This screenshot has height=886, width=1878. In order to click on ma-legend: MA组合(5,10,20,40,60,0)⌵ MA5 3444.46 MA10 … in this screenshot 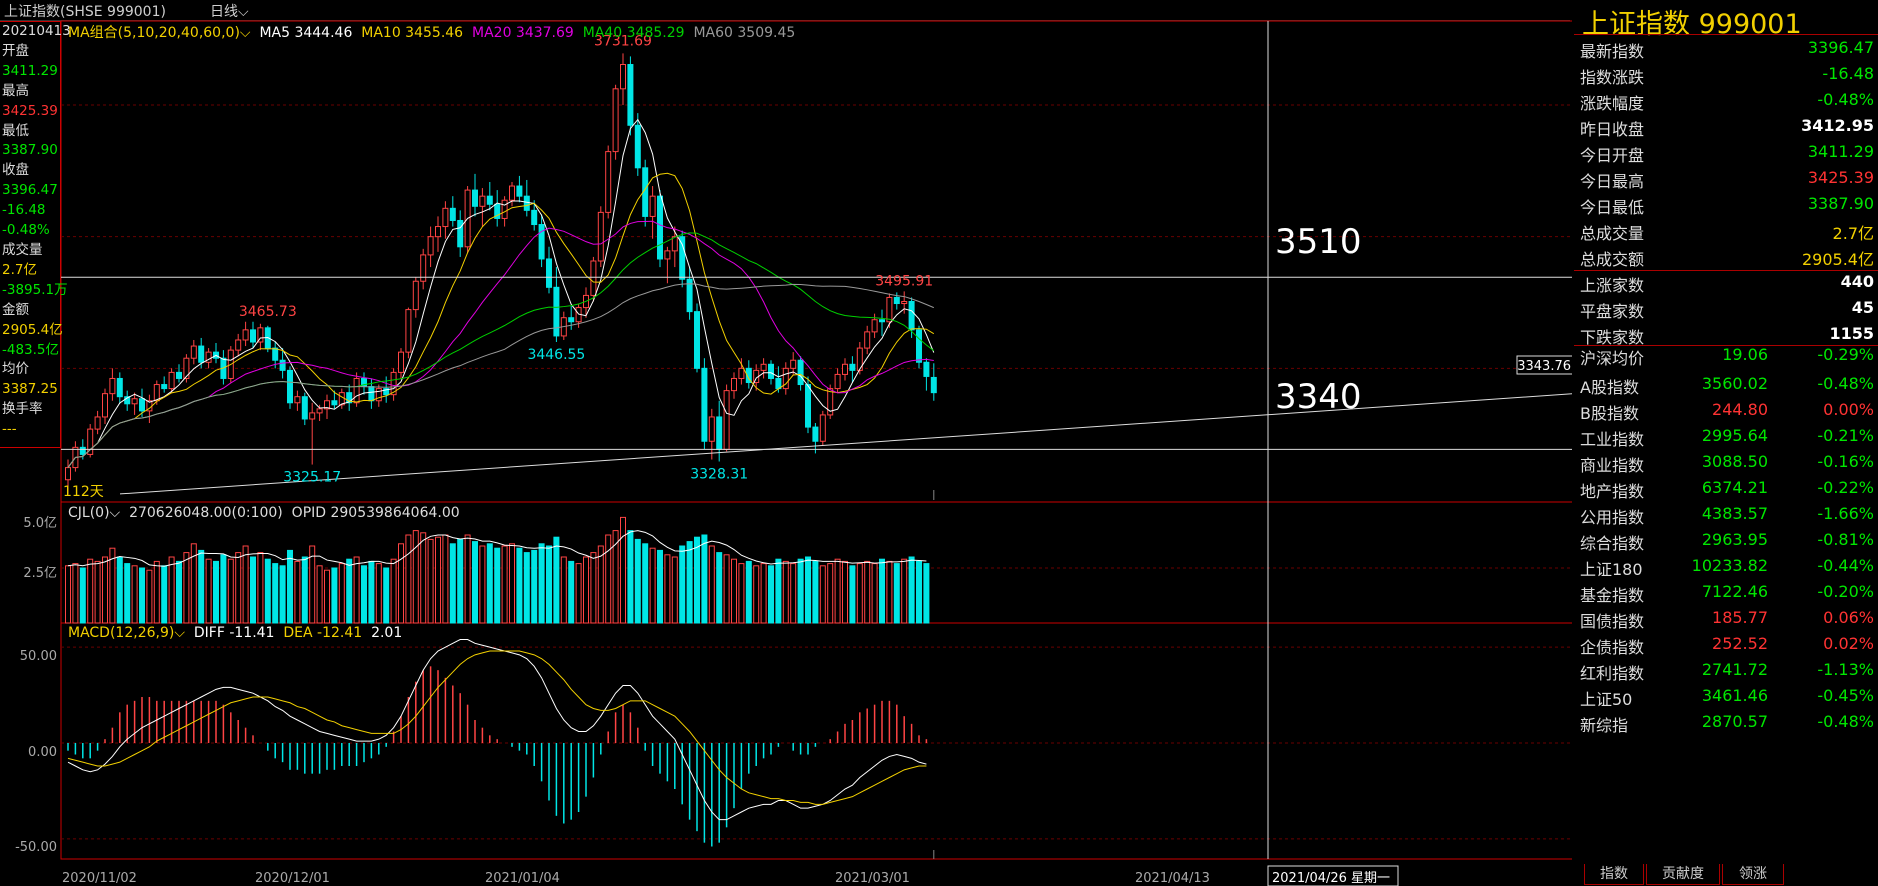, I will do `click(432, 33)`.